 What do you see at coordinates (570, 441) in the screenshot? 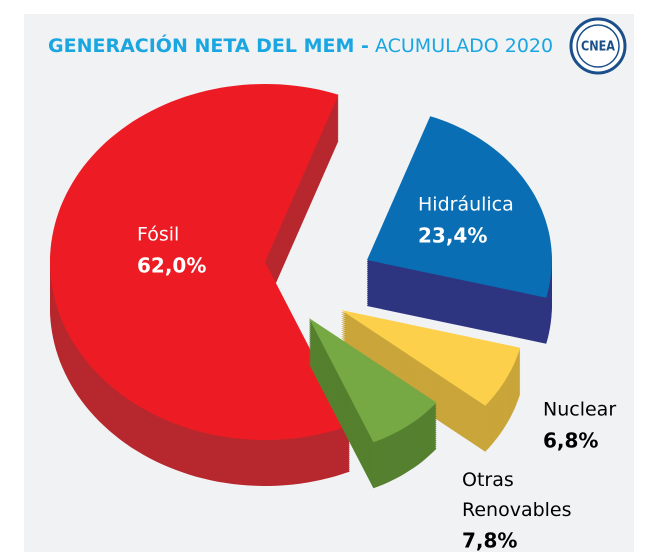
I see `value-label: 6,8%` at bounding box center [570, 441].